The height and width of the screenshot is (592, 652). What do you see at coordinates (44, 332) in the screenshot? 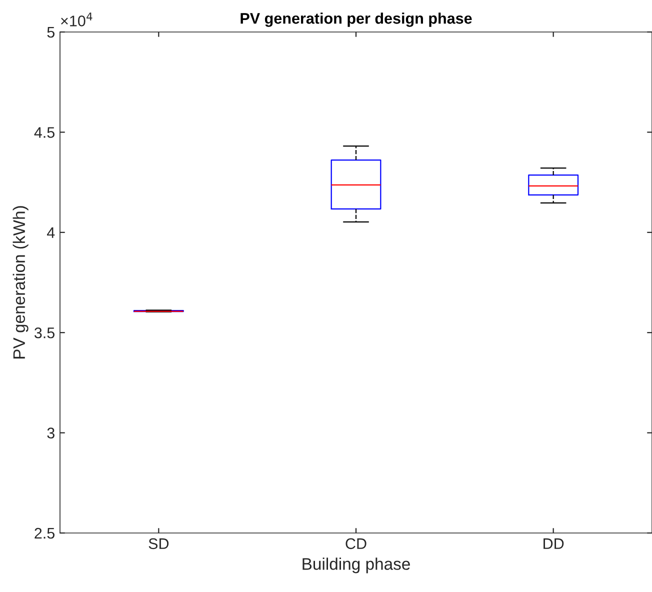
I see `y-tick-label: 3.5` at bounding box center [44, 332].